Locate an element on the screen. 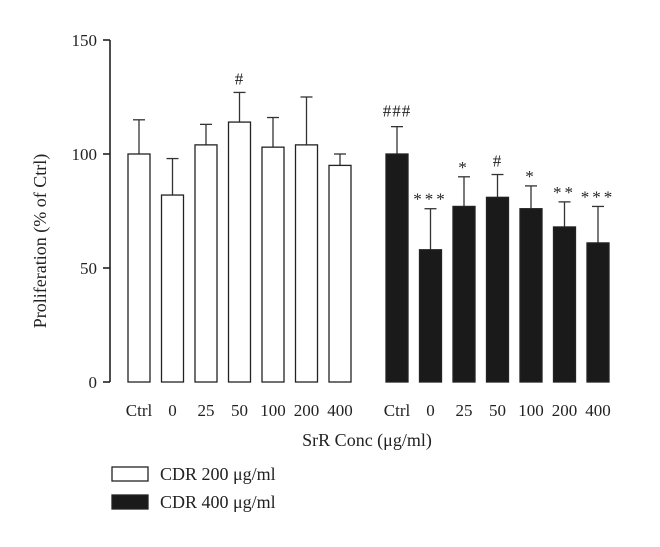 The width and height of the screenshot is (660, 547). legend-label: CDR 400 μg/ml is located at coordinates (218, 502).